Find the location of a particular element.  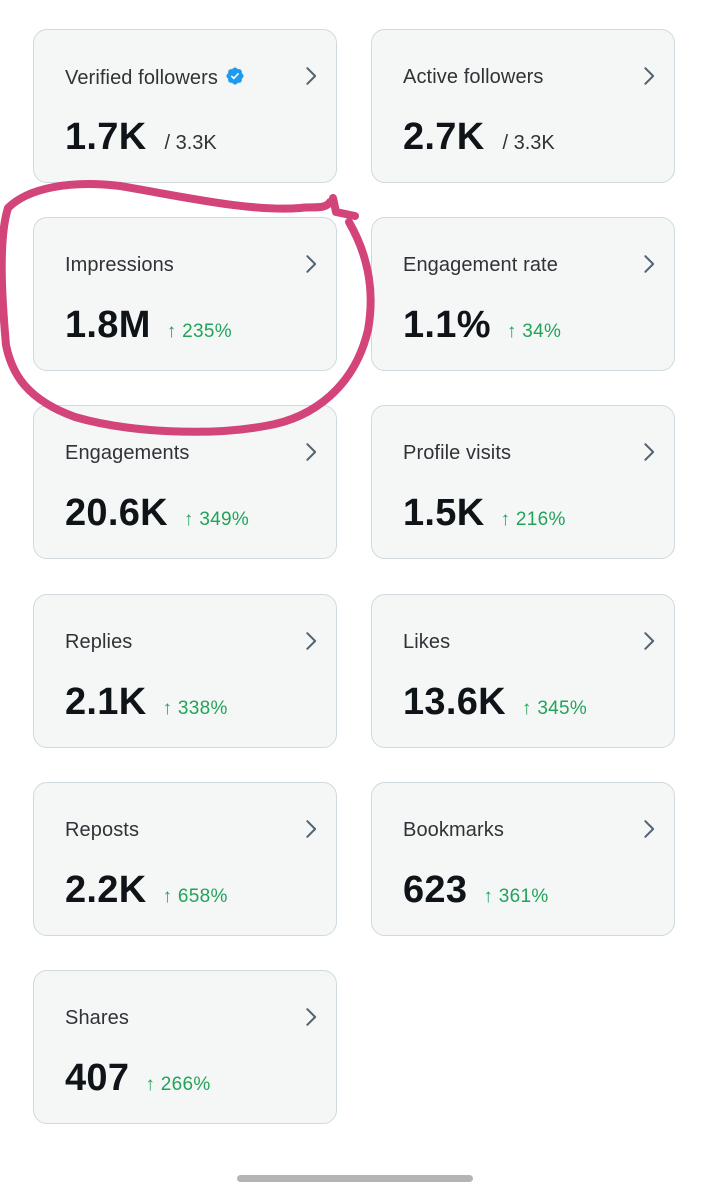

card-impressions: Impressions 1.8M ↑ 235% is located at coordinates (185, 294).